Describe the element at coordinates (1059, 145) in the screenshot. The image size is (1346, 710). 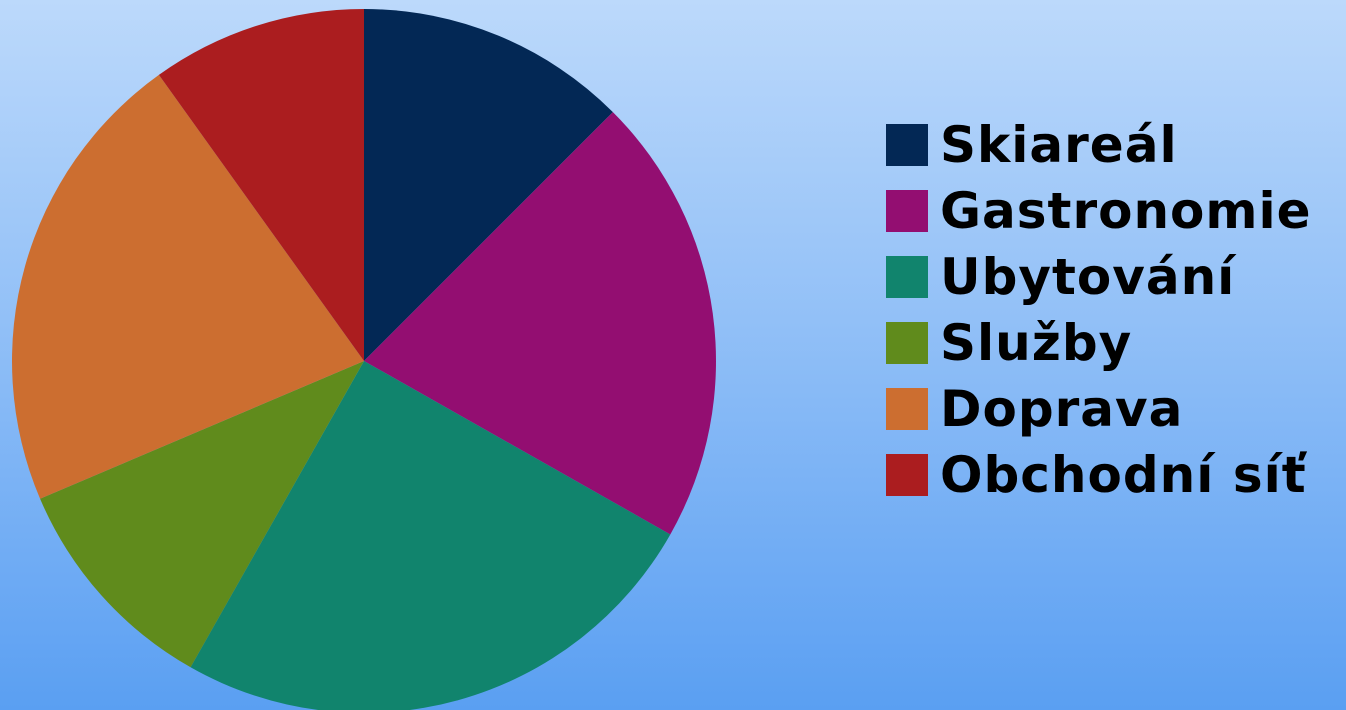
I see `legend-label: Skiareál` at that location.